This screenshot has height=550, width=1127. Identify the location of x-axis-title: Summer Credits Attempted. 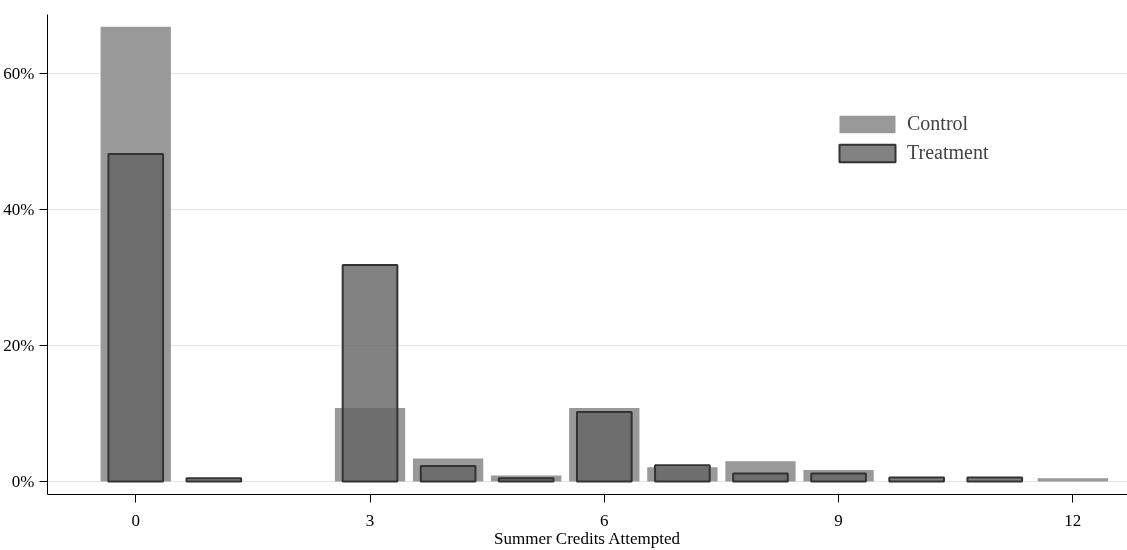
(587, 538).